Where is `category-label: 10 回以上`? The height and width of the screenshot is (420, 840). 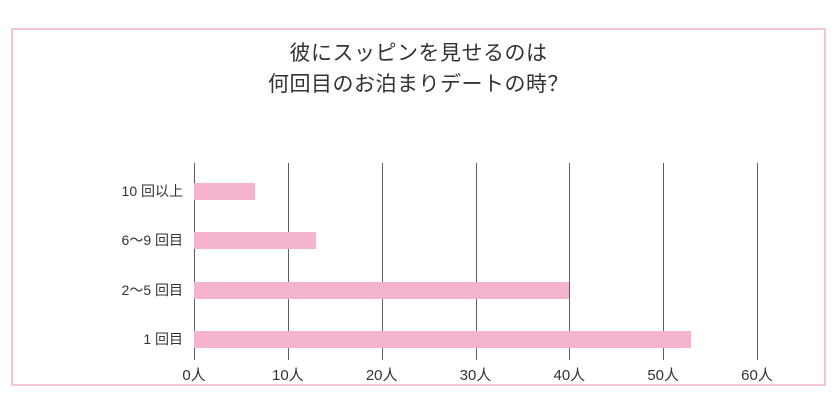 category-label: 10 回以上 is located at coordinates (152, 191).